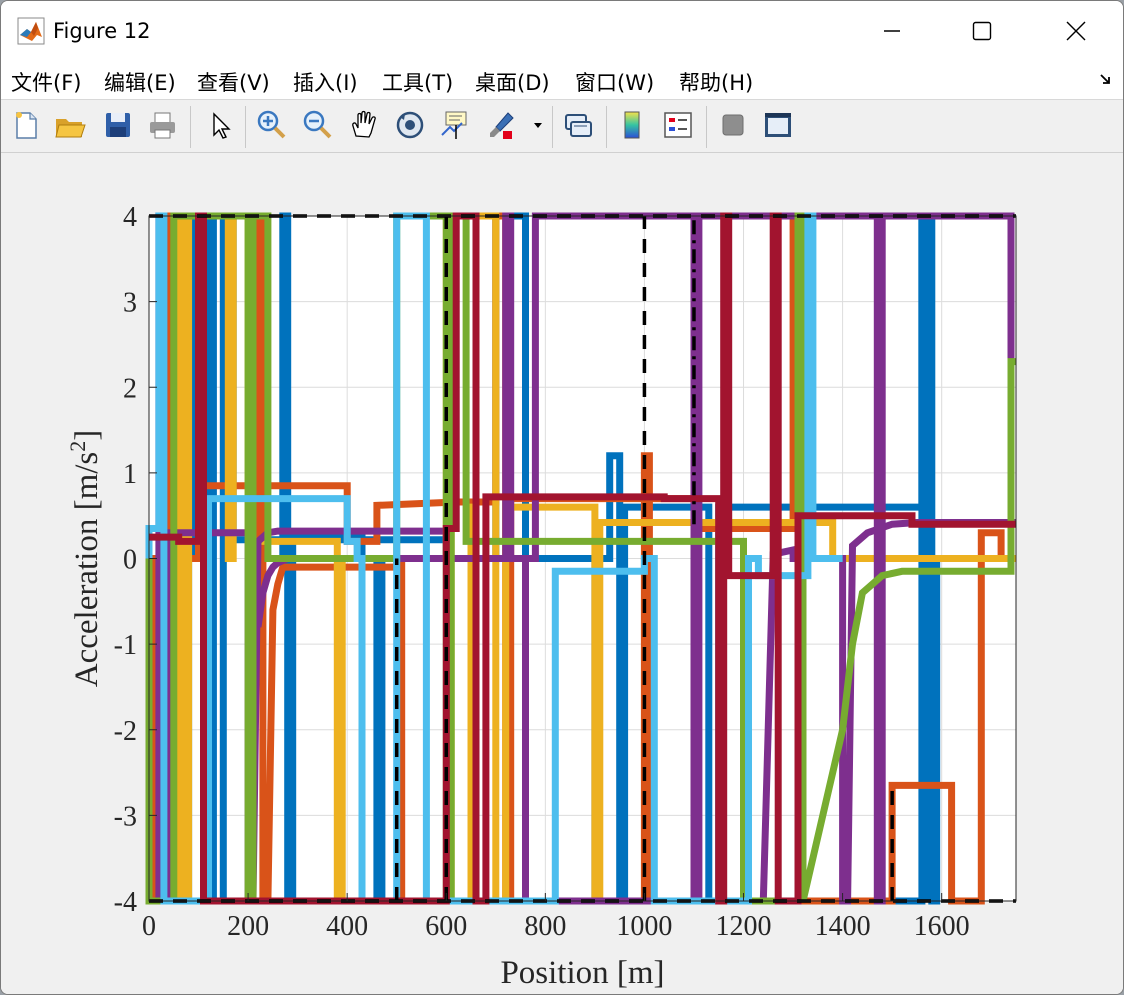 The width and height of the screenshot is (1124, 995). What do you see at coordinates (456, 125) in the screenshot?
I see `data-cursor-icon` at bounding box center [456, 125].